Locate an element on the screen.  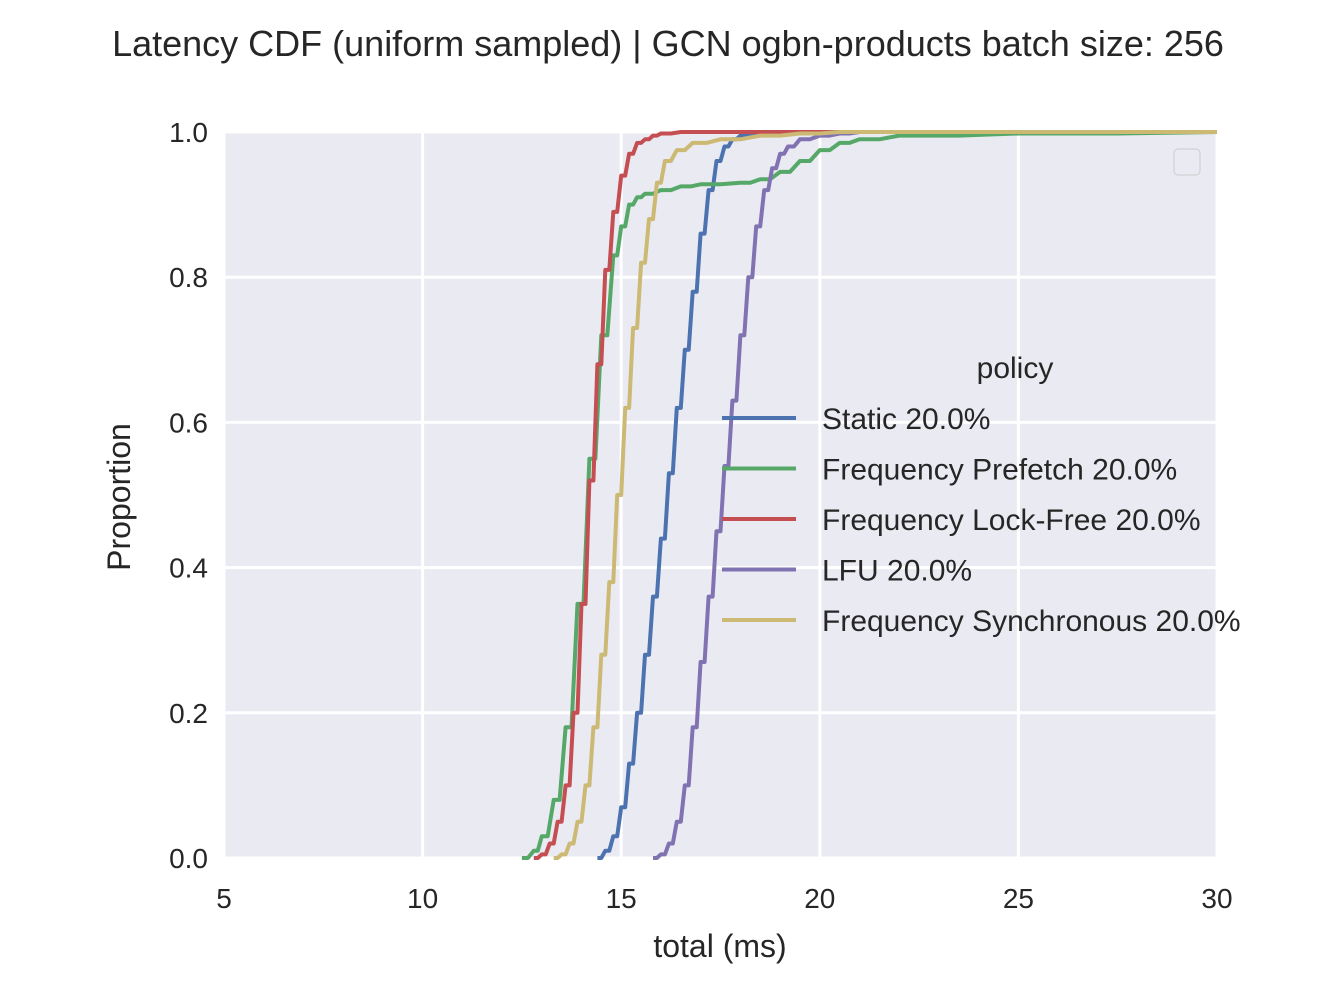
y-tick-label: 0.8 is located at coordinates (188, 277).